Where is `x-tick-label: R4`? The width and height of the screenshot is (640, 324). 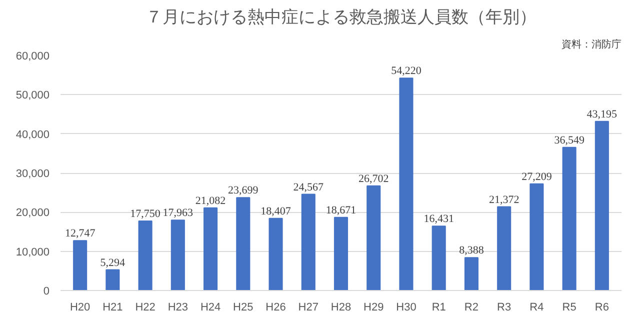
x-tick-label: R4 is located at coordinates (537, 308).